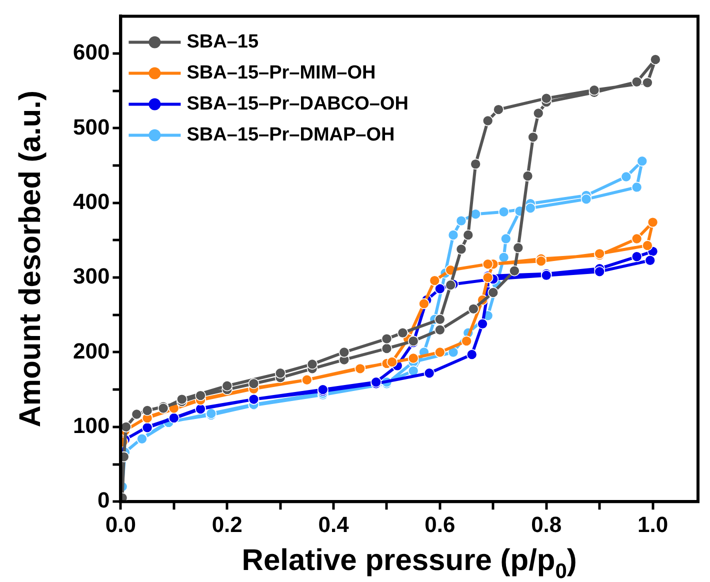 Image resolution: width=710 pixels, height=582 pixels. Describe the element at coordinates (91, 52) in the screenshot. I see `y-tick-label: 600` at that location.